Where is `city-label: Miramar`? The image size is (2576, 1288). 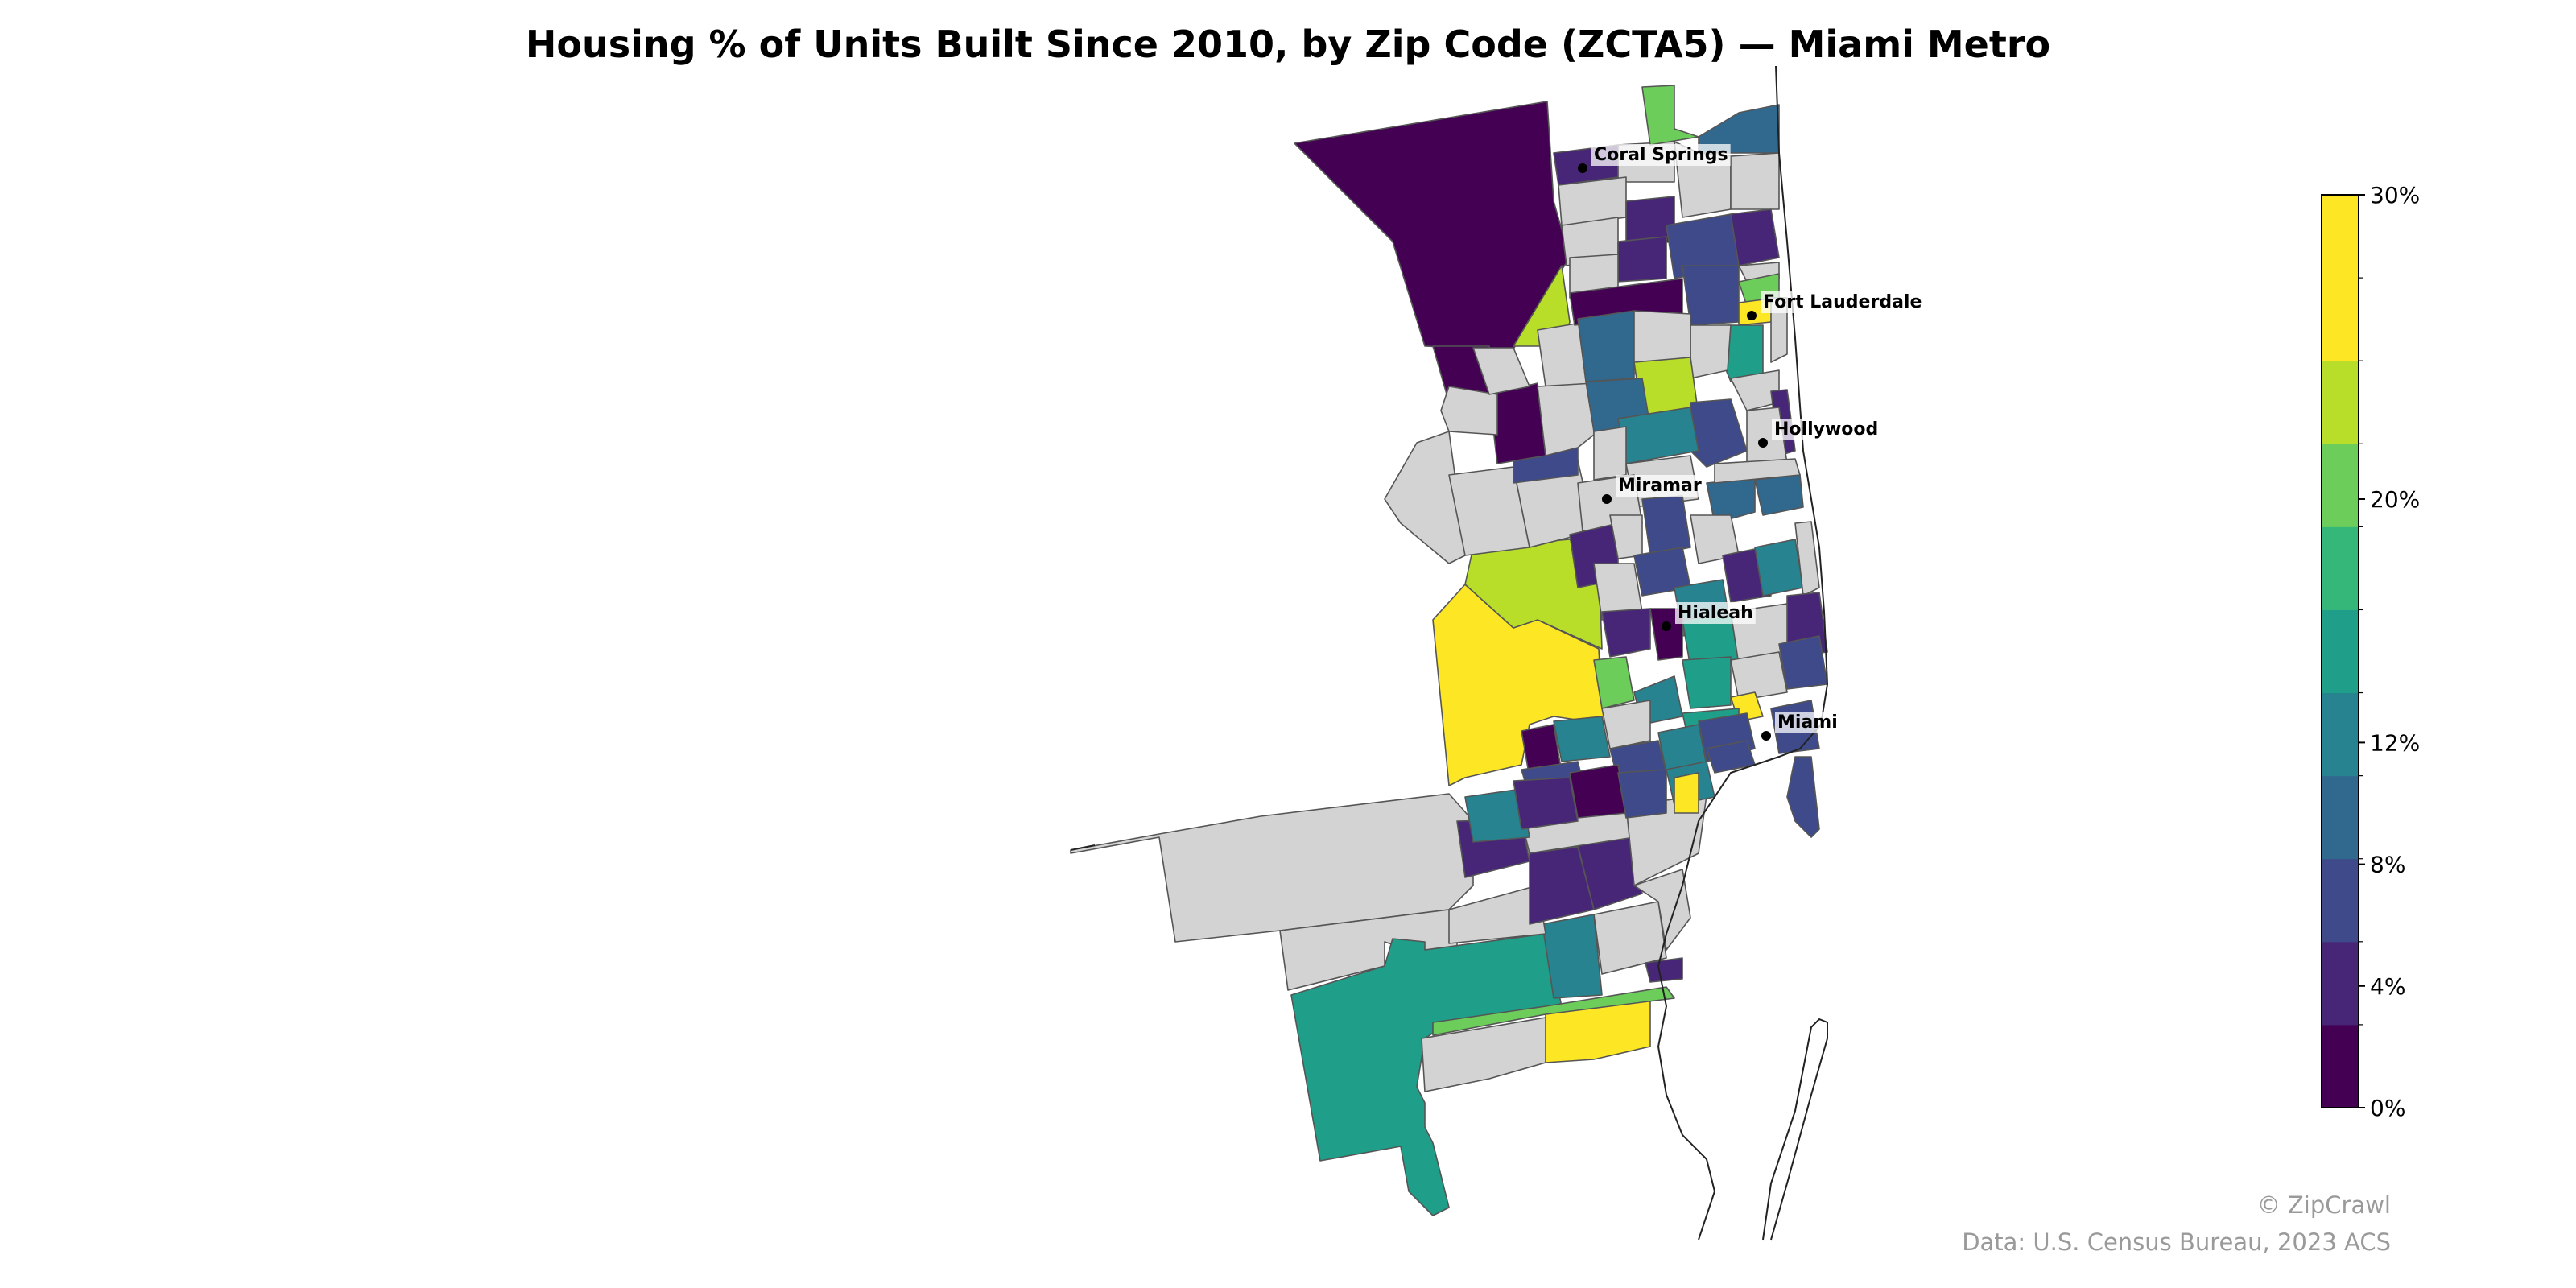 city-label: Miramar is located at coordinates (1660, 486).